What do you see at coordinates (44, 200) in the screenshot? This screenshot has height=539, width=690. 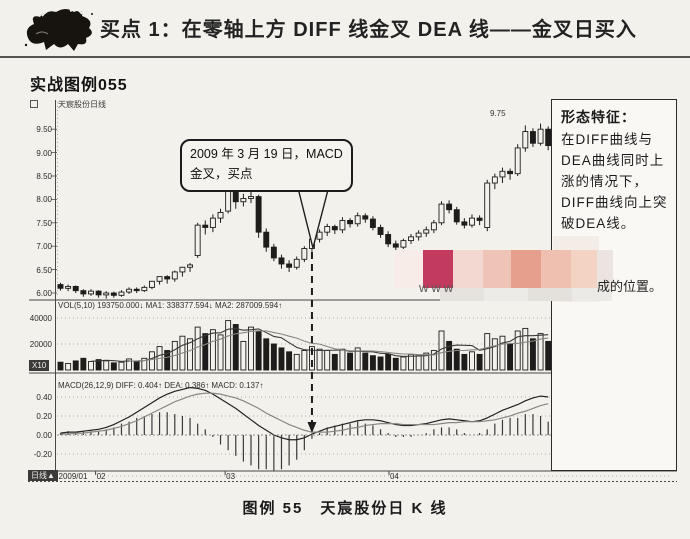 I see `price-axis-label: 8.00` at bounding box center [44, 200].